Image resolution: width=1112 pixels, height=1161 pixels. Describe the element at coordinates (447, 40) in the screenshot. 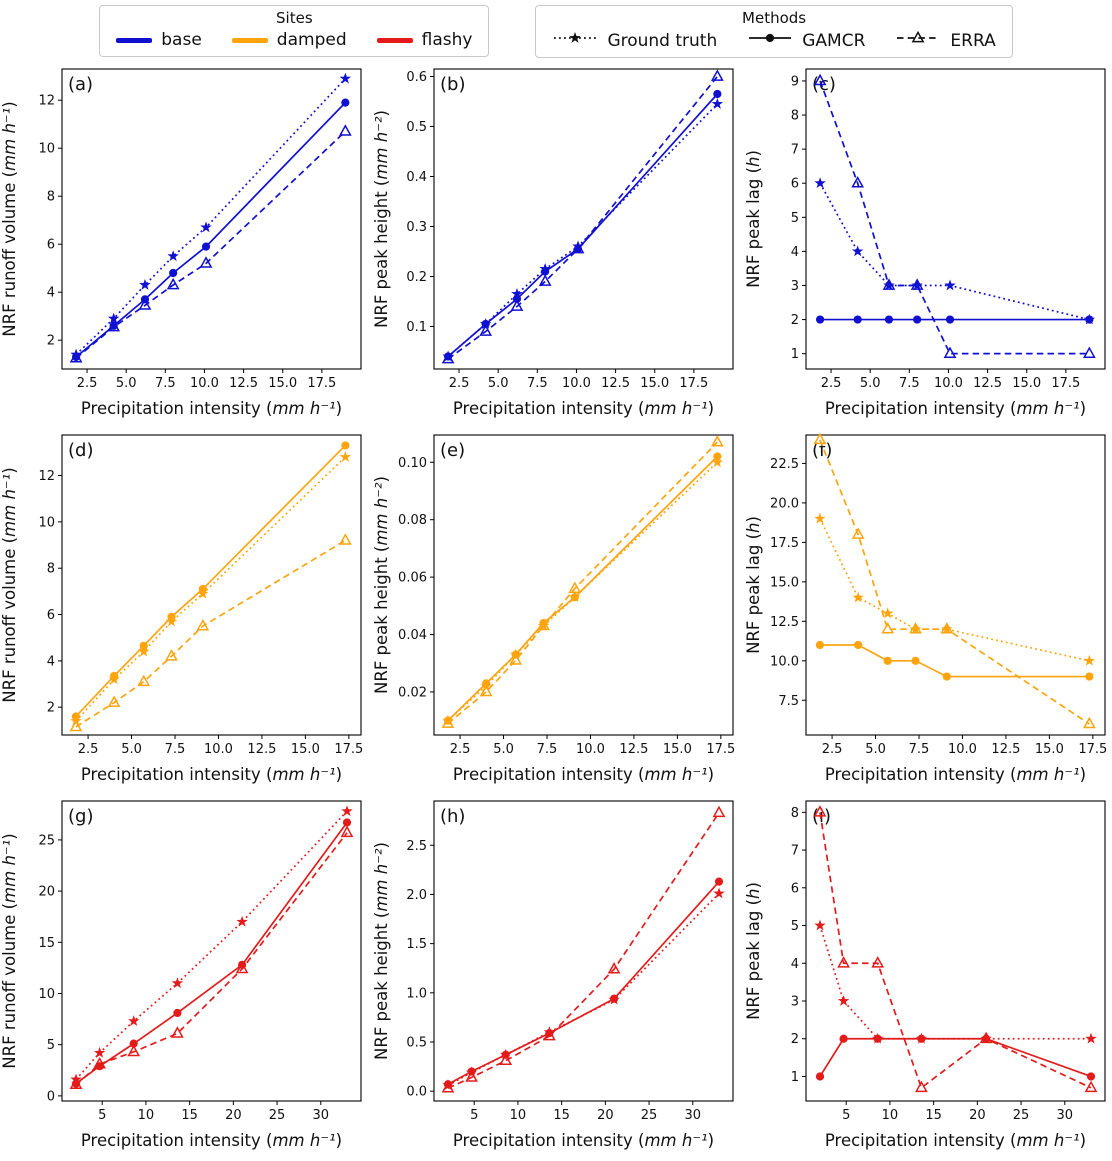

I see `legend-item-label: flashy` at that location.